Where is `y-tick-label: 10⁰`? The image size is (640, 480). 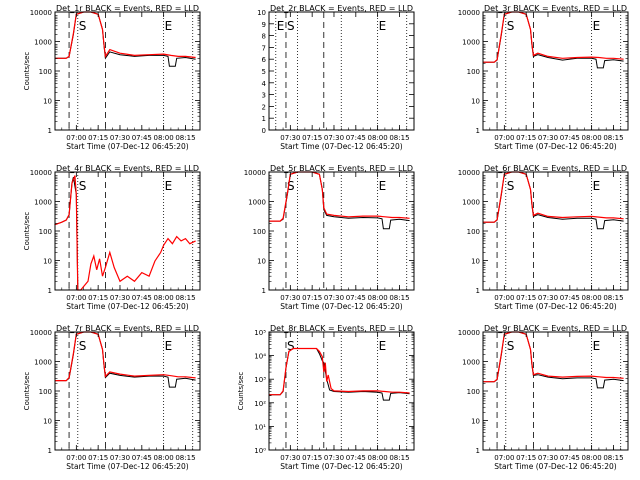
y-tick-label: 10⁰ is located at coordinates (260, 451).